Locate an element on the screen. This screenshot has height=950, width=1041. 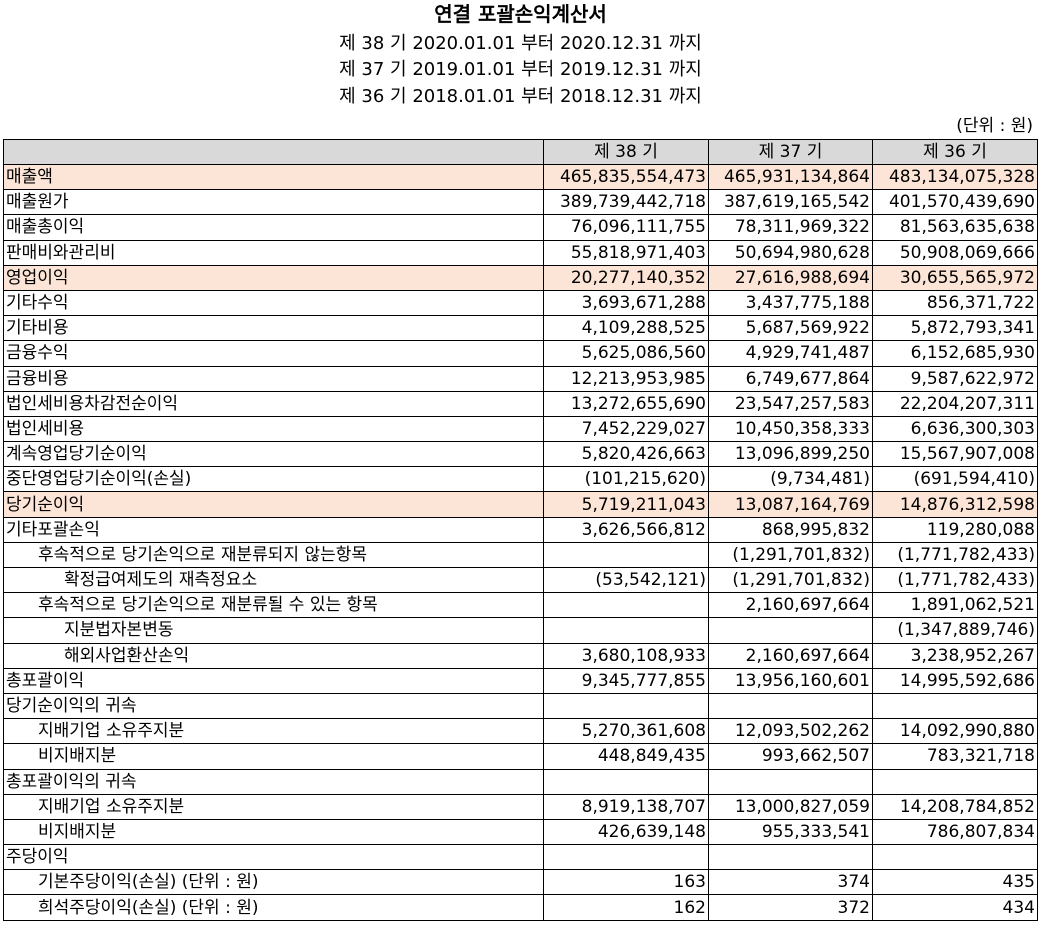
row-label: 금융비용 is located at coordinates (273, 378).